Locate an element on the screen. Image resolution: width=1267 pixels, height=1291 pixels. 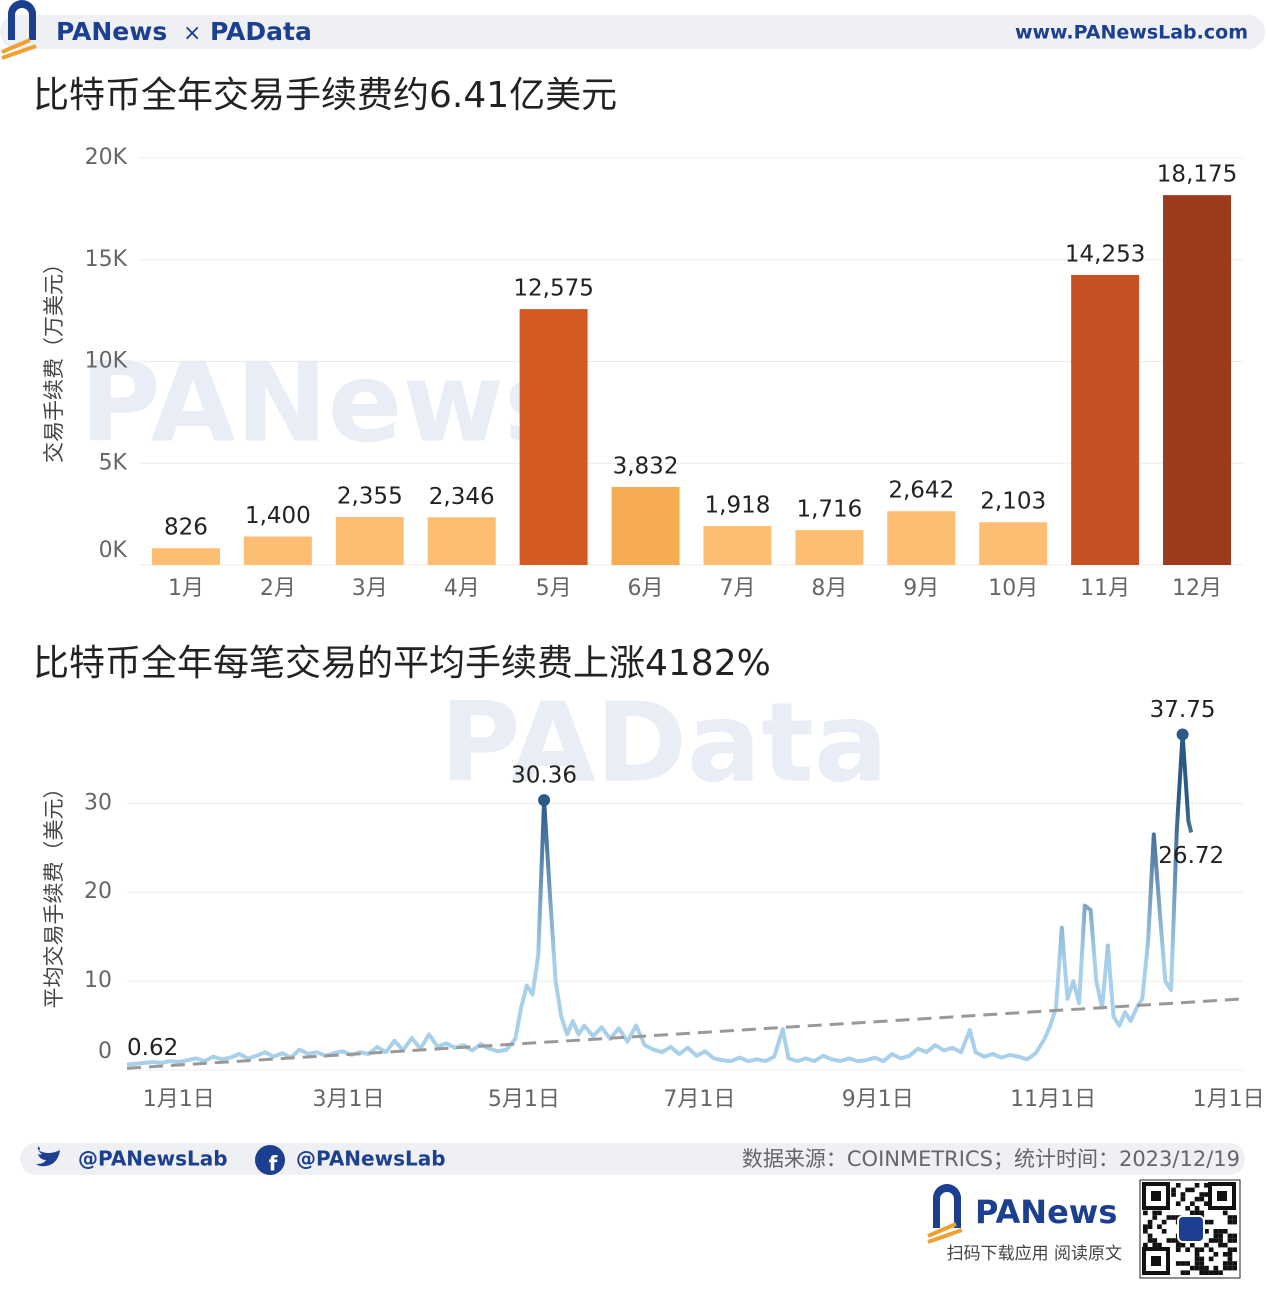
app-brand: PANews is located at coordinates (1046, 1212).